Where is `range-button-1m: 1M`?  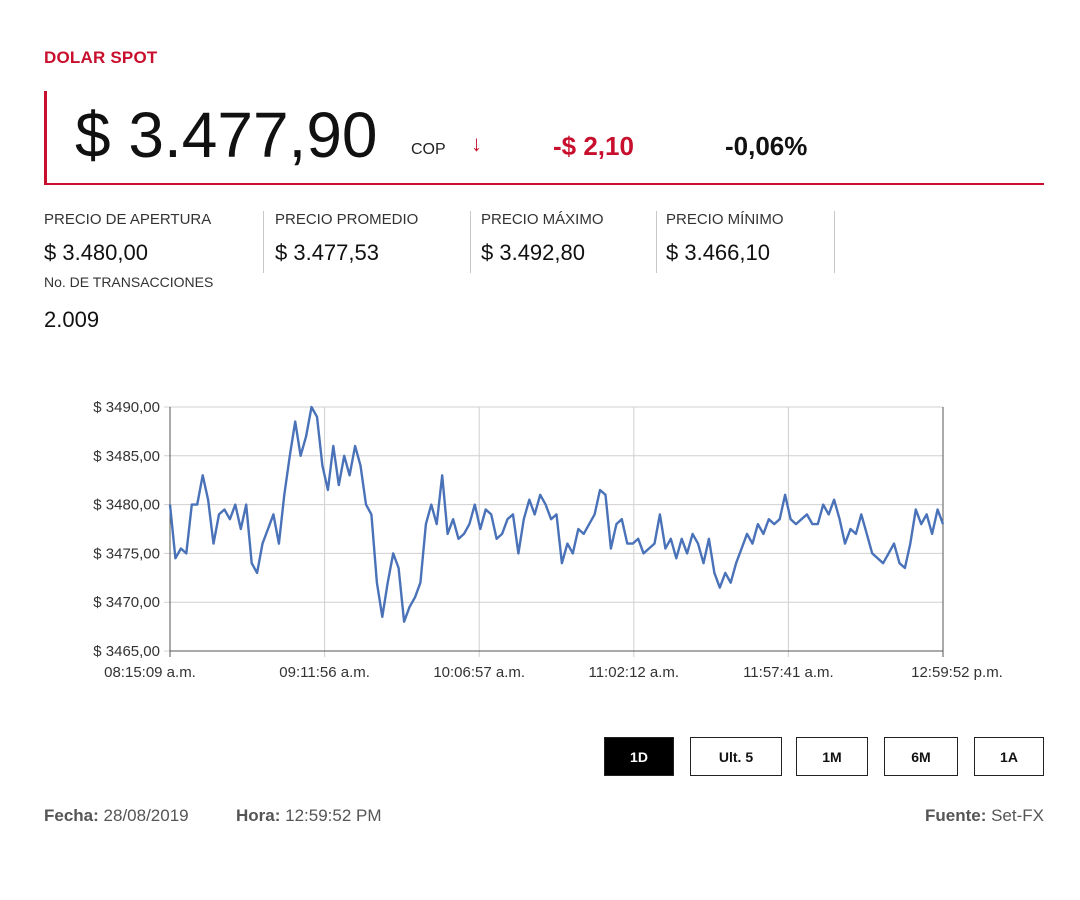
range-button-1m: 1M is located at coordinates (832, 756).